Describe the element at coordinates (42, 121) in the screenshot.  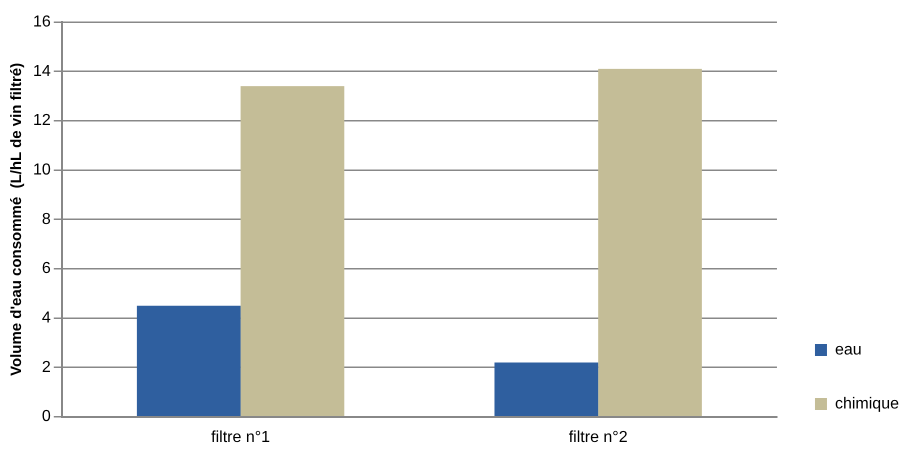
I see `y-tick-label: 12` at that location.